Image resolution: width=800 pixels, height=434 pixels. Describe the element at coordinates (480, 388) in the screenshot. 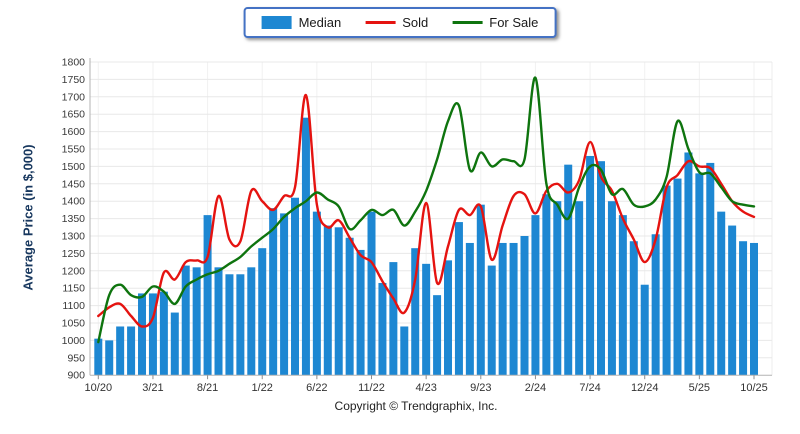

I see `svg-text: 9/23` at that location.